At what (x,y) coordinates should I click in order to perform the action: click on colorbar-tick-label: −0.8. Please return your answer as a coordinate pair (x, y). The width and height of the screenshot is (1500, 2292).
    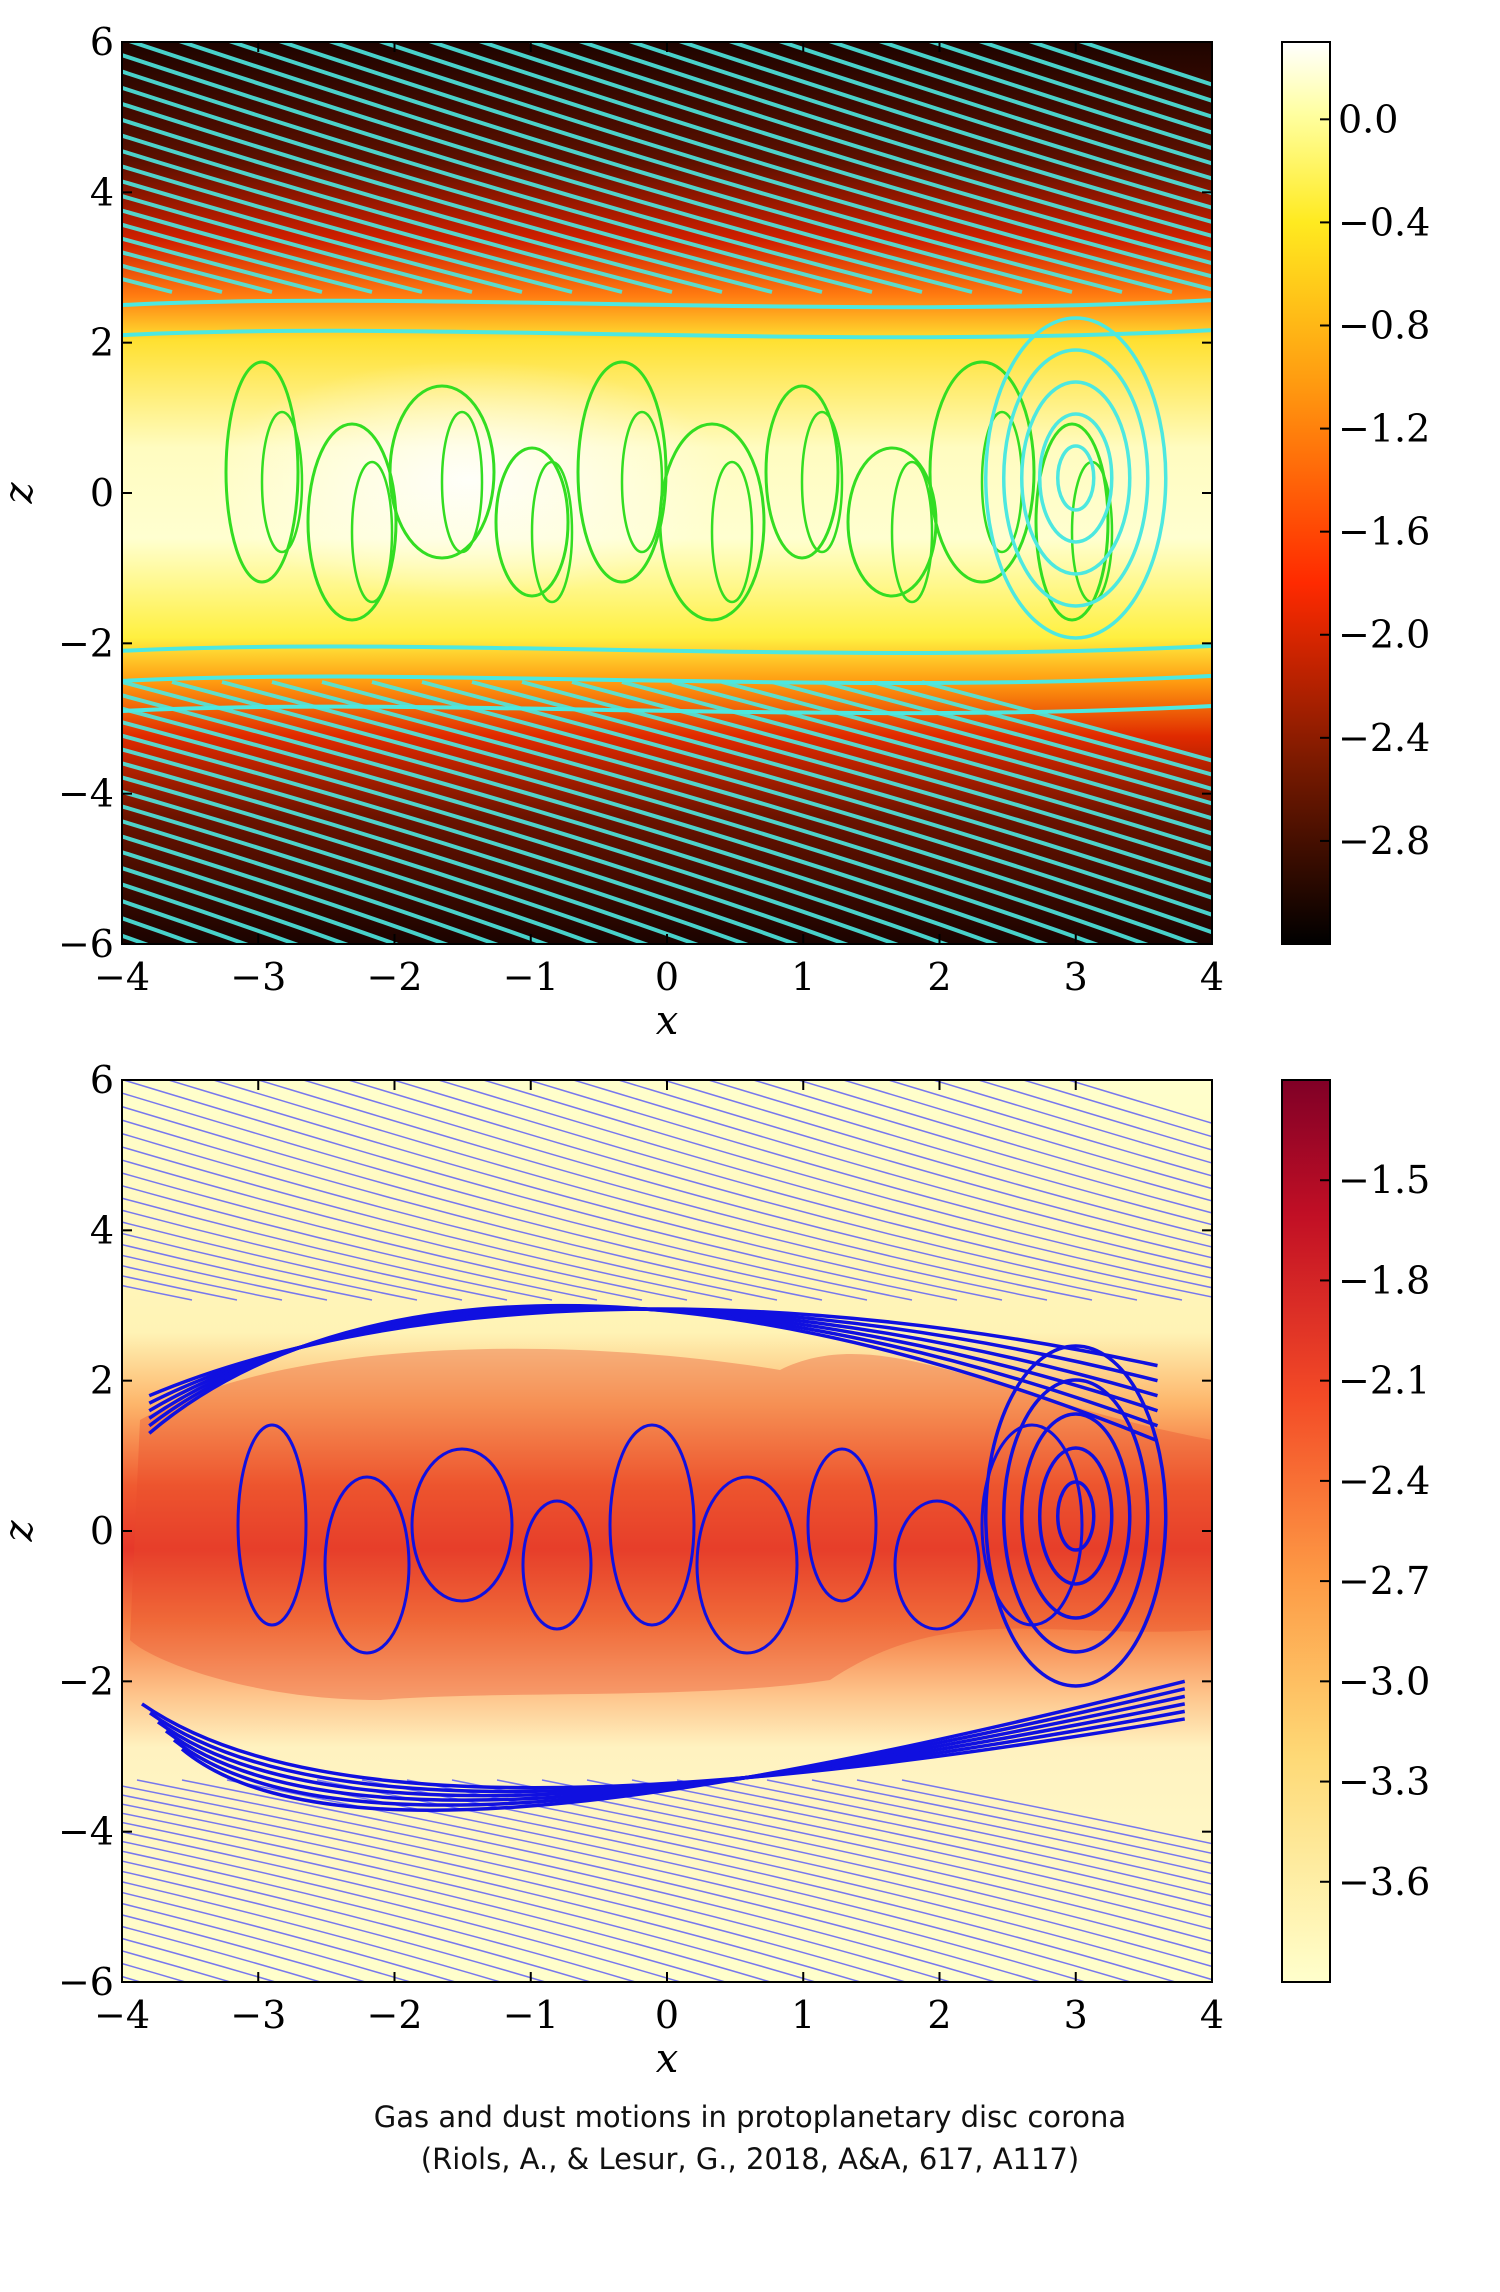
    Looking at the image, I should click on (1384, 325).